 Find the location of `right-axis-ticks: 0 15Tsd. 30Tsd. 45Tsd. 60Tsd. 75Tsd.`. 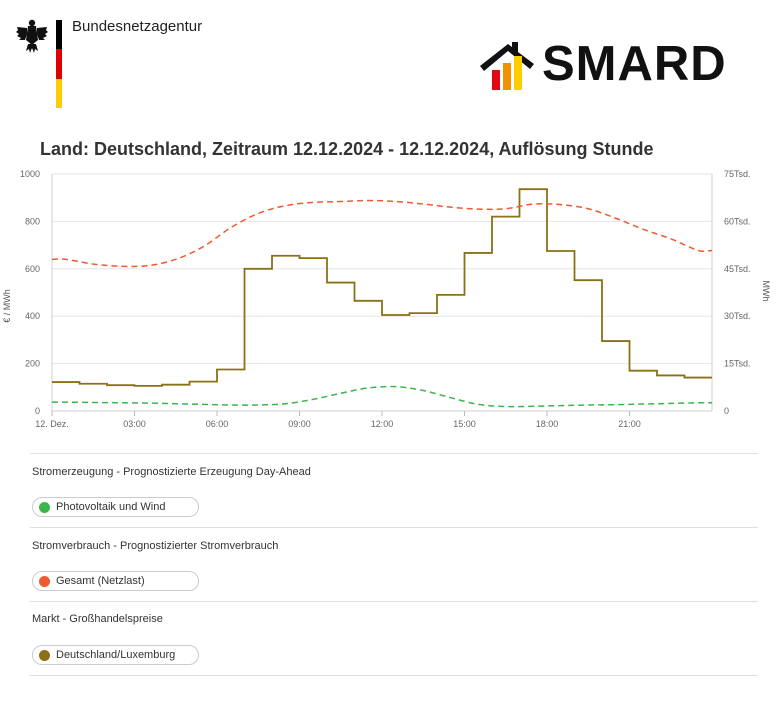

right-axis-ticks: 0 15Tsd. 30Tsd. 45Tsd. 60Tsd. 75Tsd. is located at coordinates (737, 292).